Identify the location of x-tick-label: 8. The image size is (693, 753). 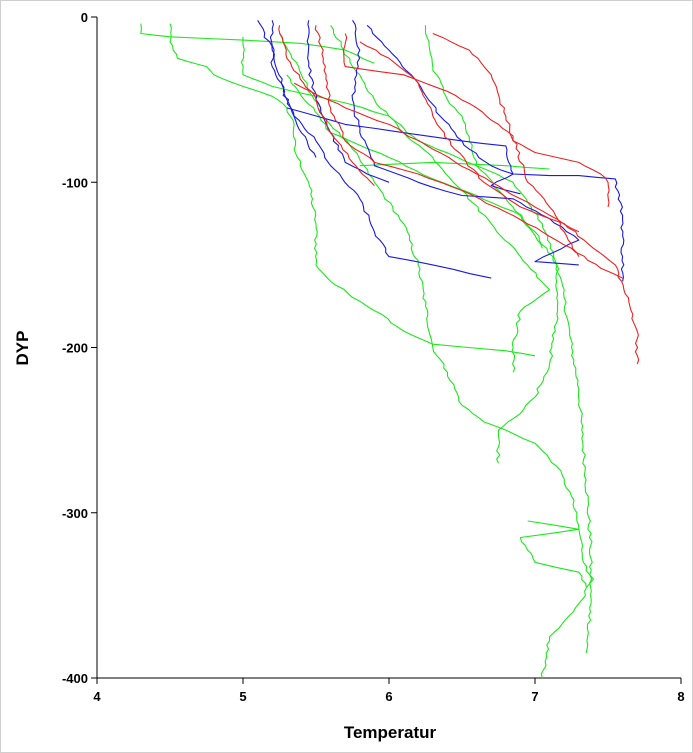
(680, 696).